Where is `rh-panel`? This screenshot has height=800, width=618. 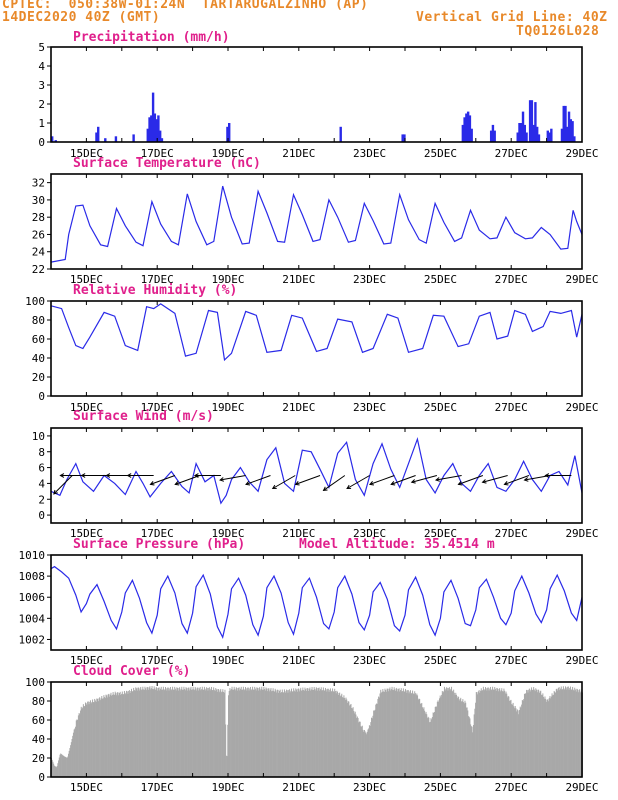 rh-panel is located at coordinates (315, 348).